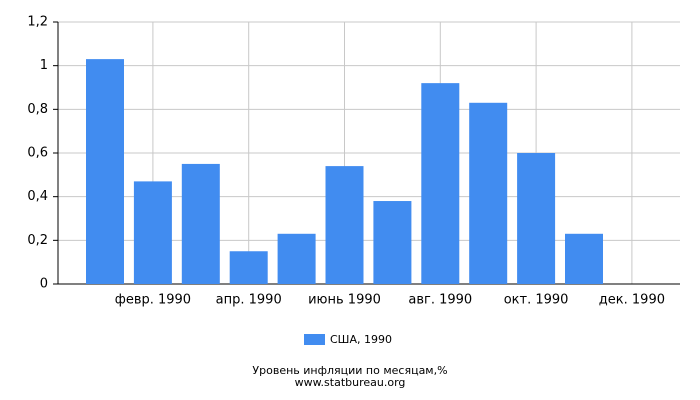 This screenshot has height=400, width=700. I want to click on y-tick-label: 0,8, so click(37, 109).